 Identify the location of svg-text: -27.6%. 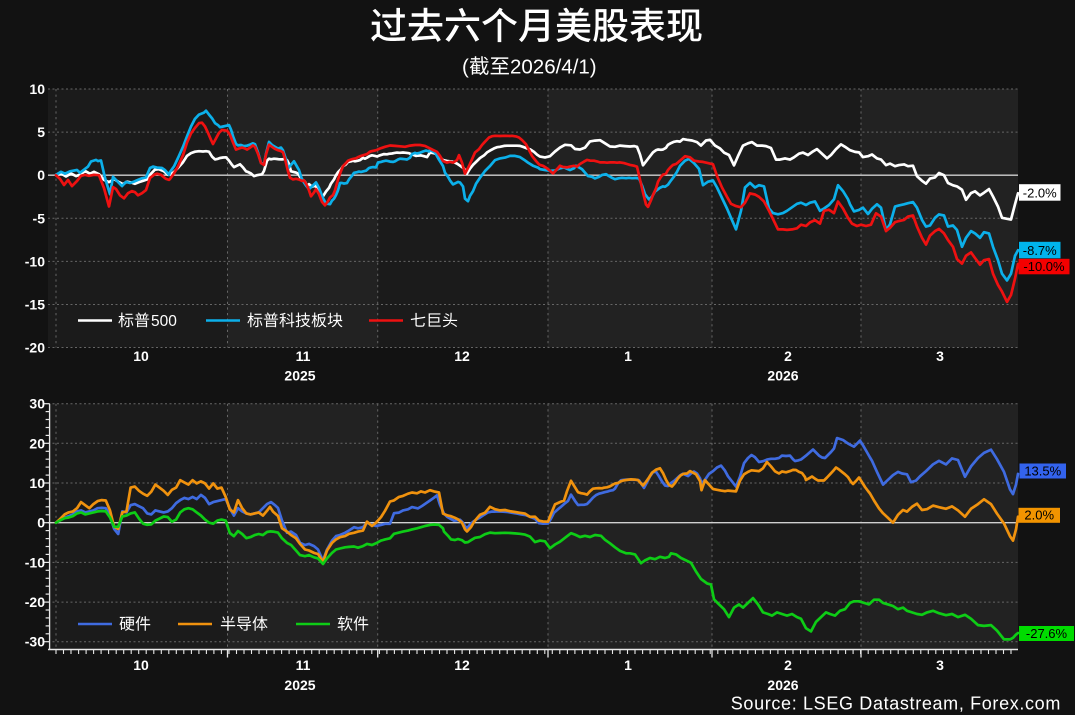
(1047, 633).